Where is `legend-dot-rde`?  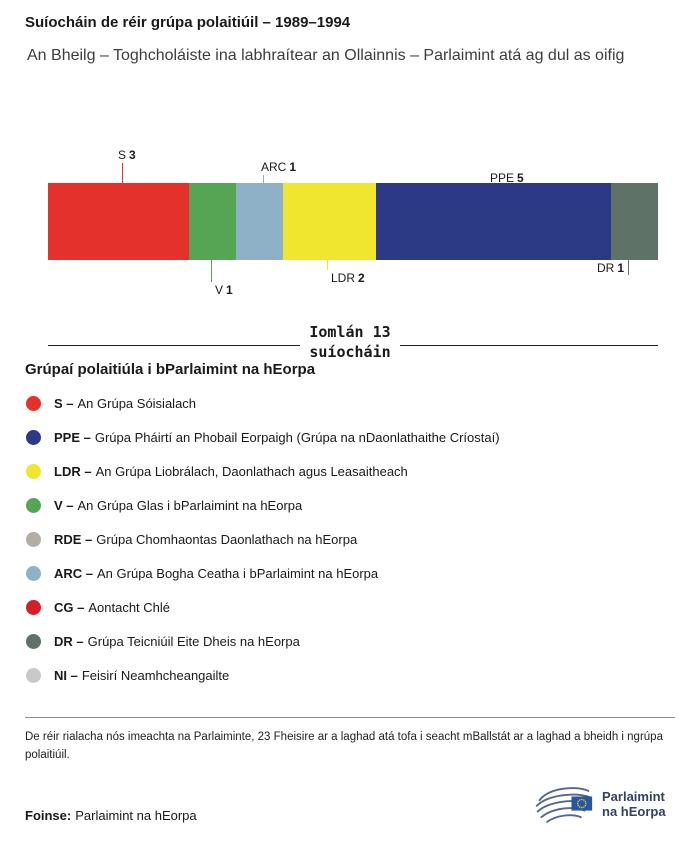
legend-dot-rde is located at coordinates (33, 539).